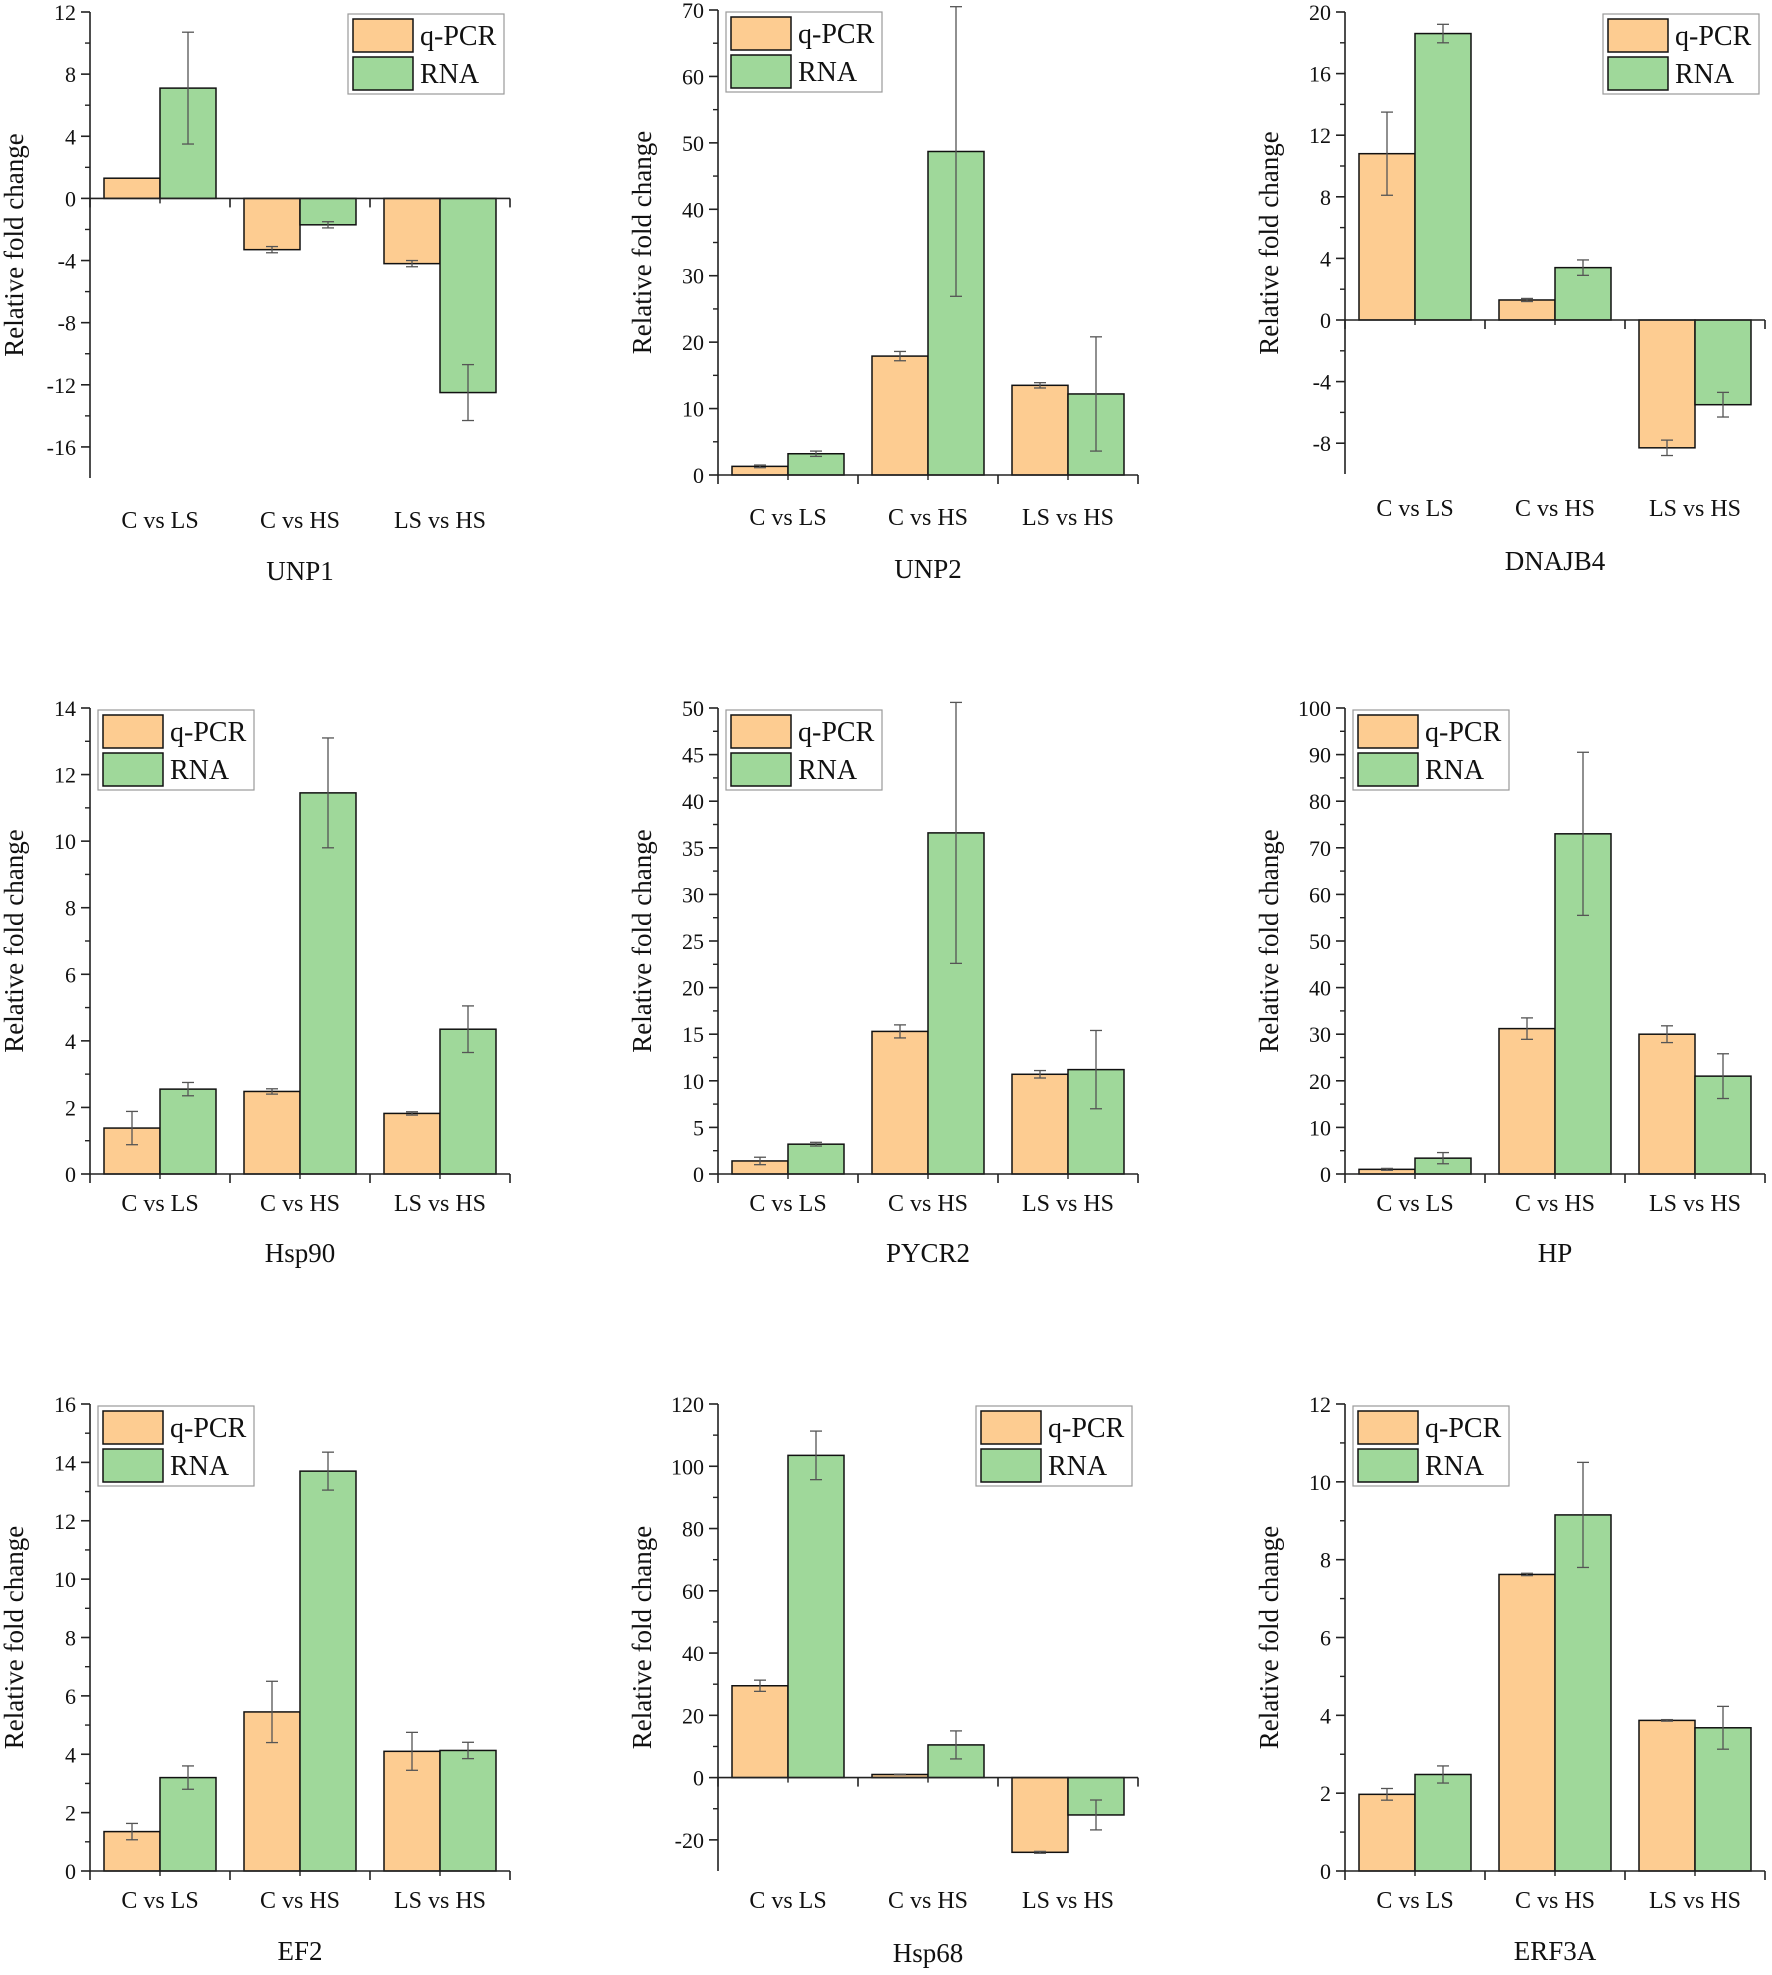  Describe the element at coordinates (693, 1034) in the screenshot. I see `y-tick-label: 15` at that location.